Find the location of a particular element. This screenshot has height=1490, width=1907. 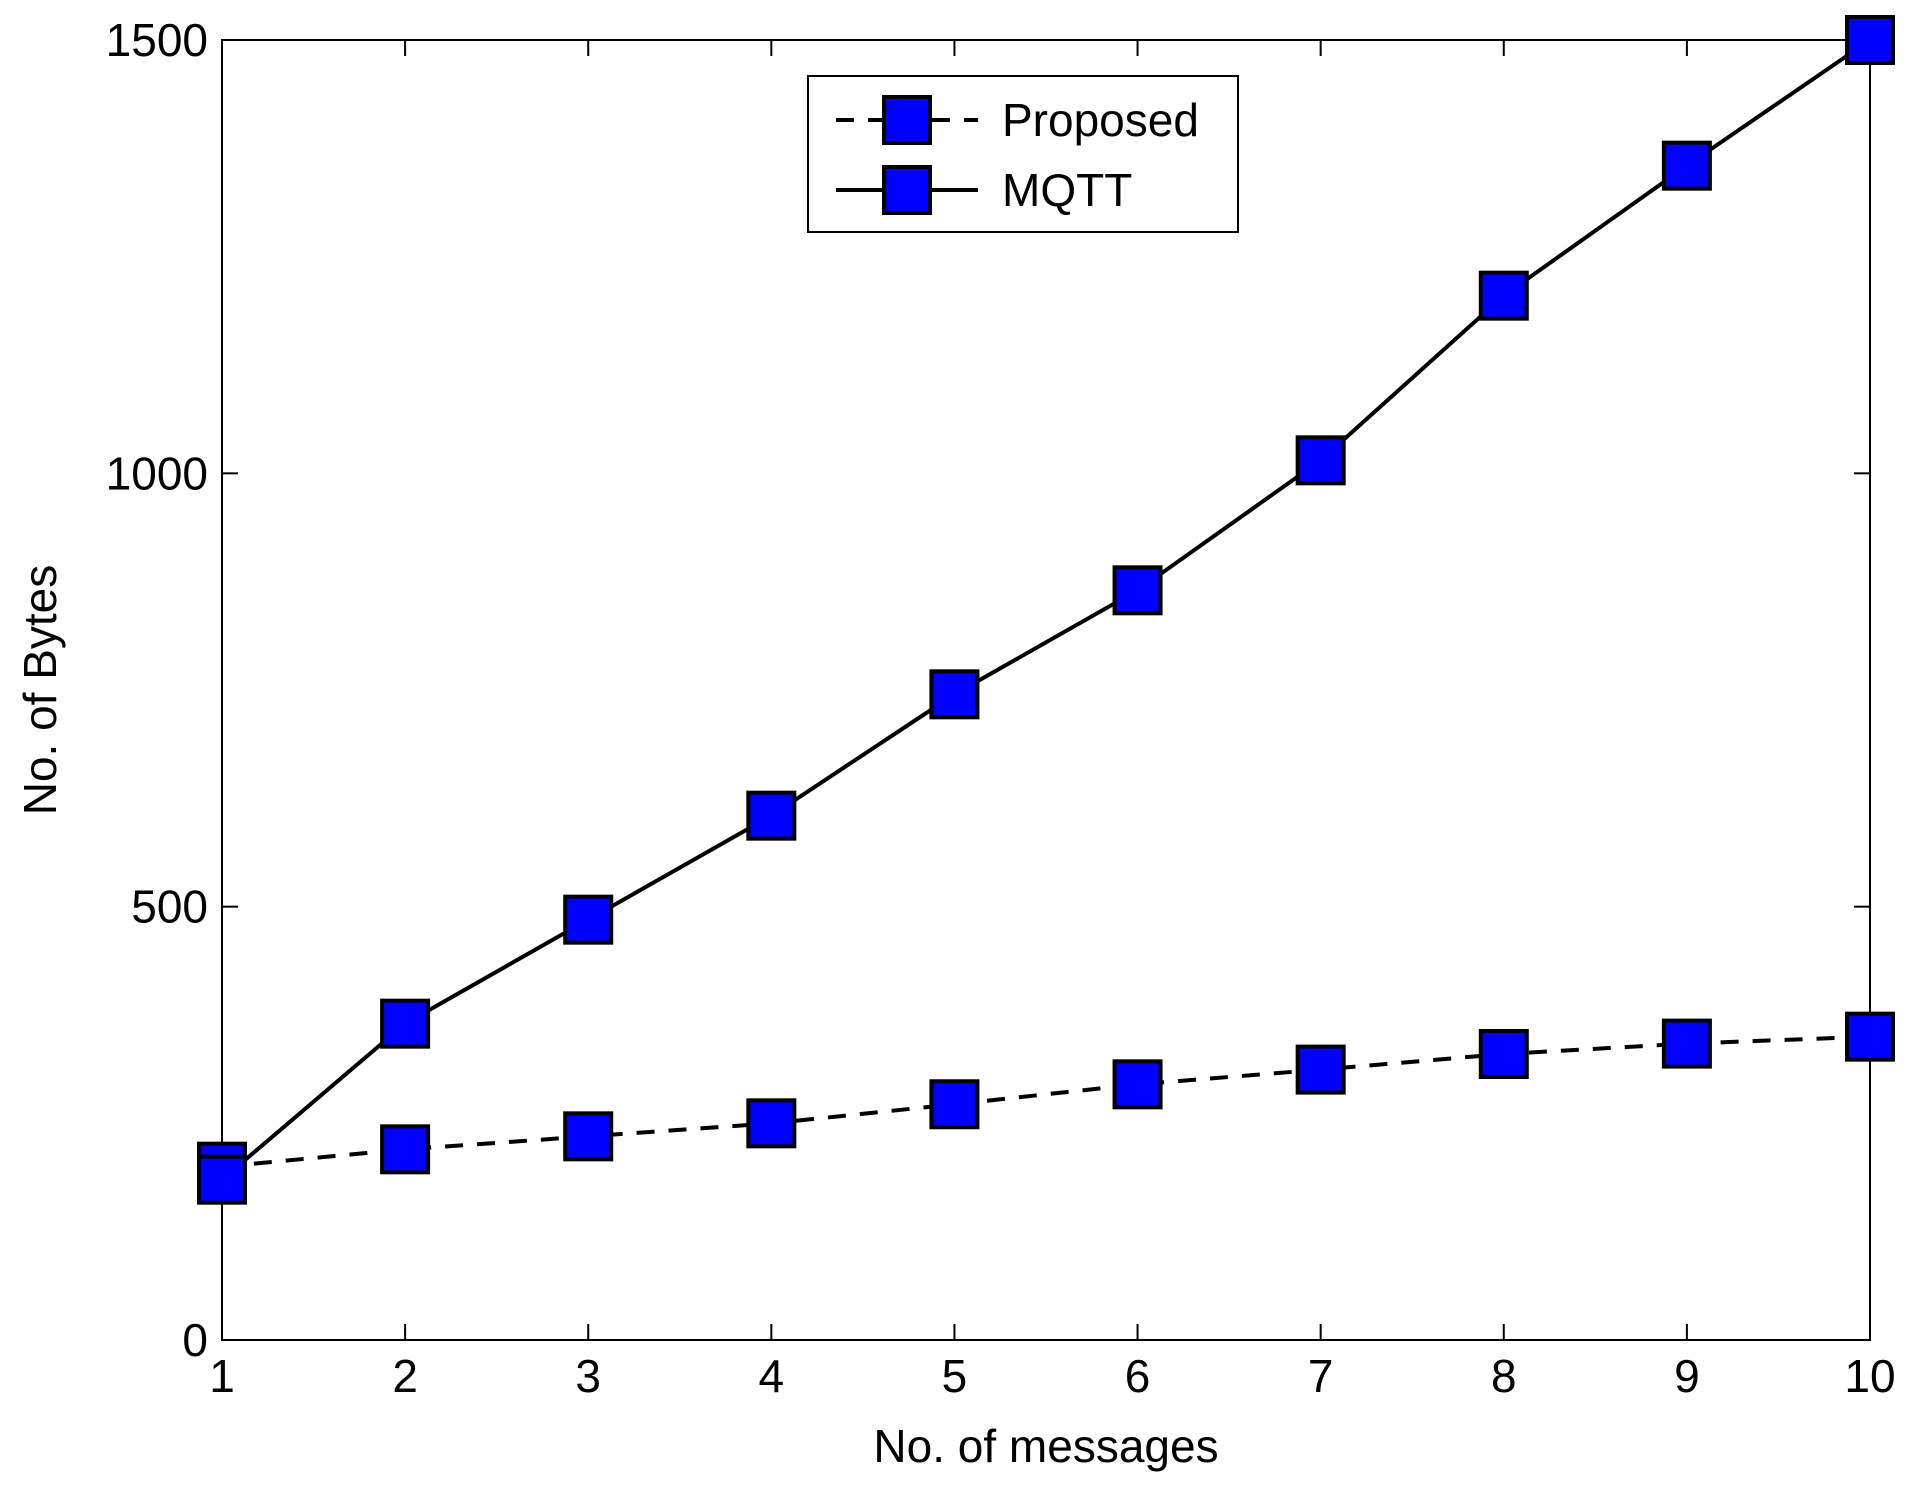

legend-box is located at coordinates (1023, 154).